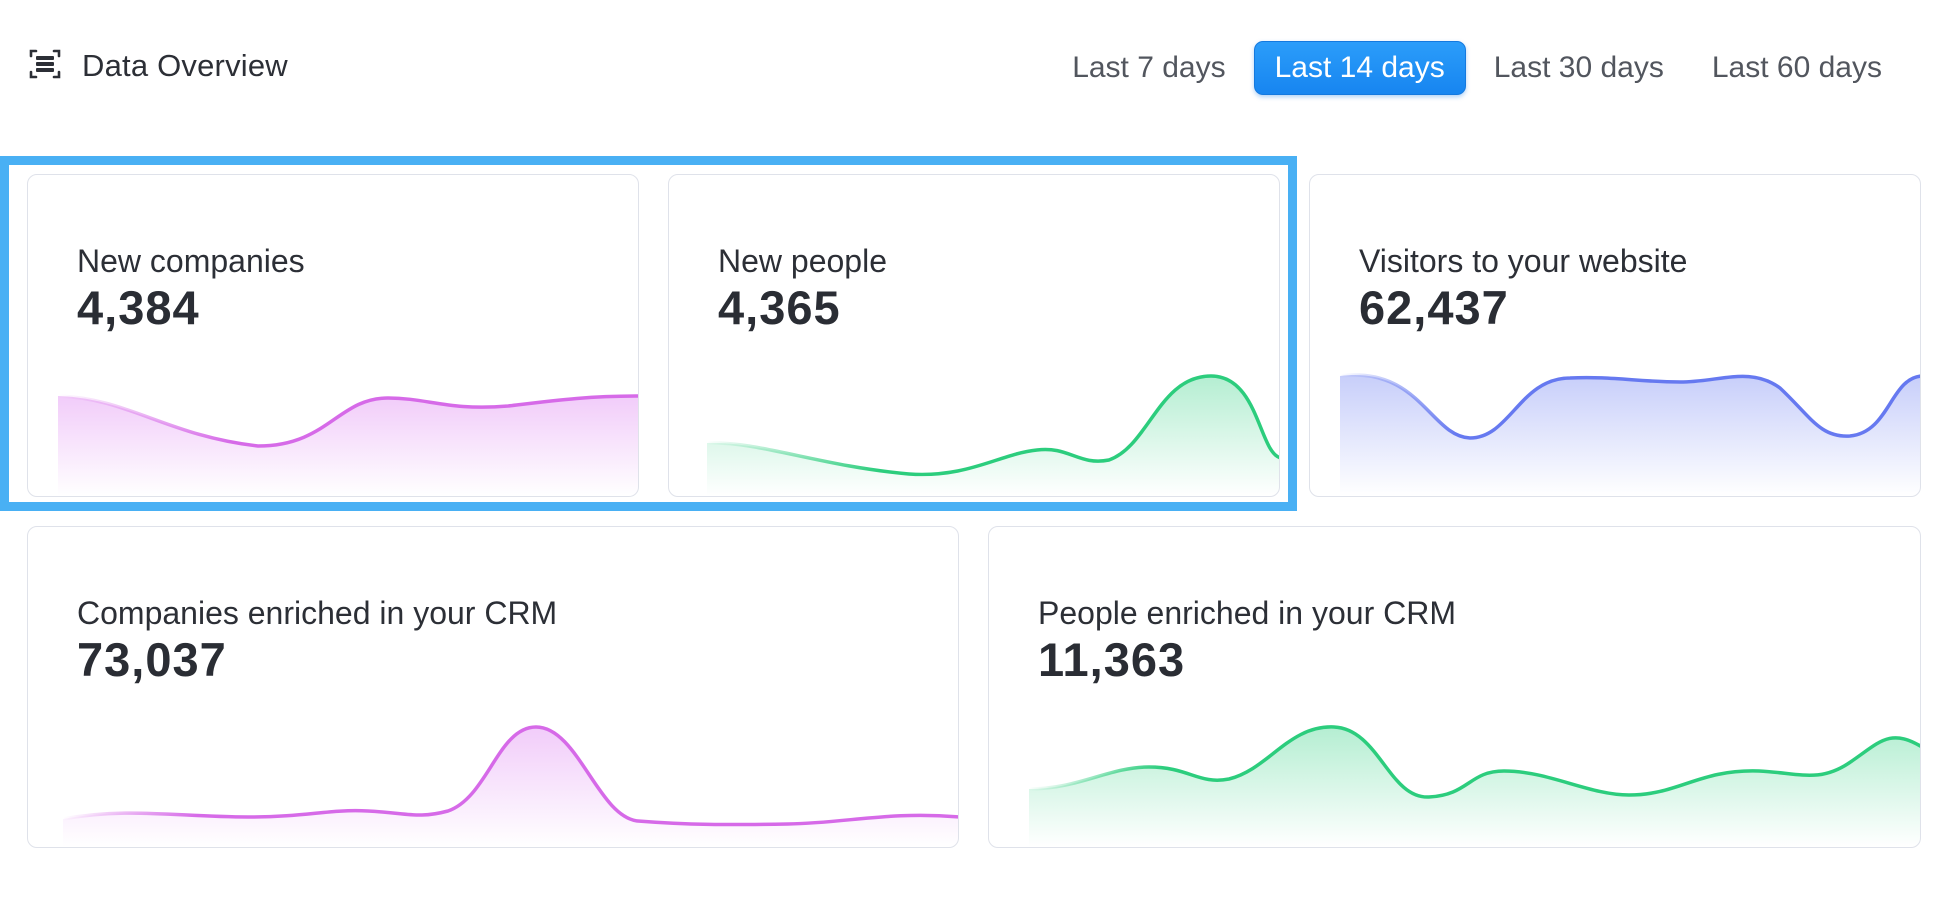 This screenshot has height=898, width=1936. I want to click on tab-last-7-days: Last 7 days, so click(1149, 67).